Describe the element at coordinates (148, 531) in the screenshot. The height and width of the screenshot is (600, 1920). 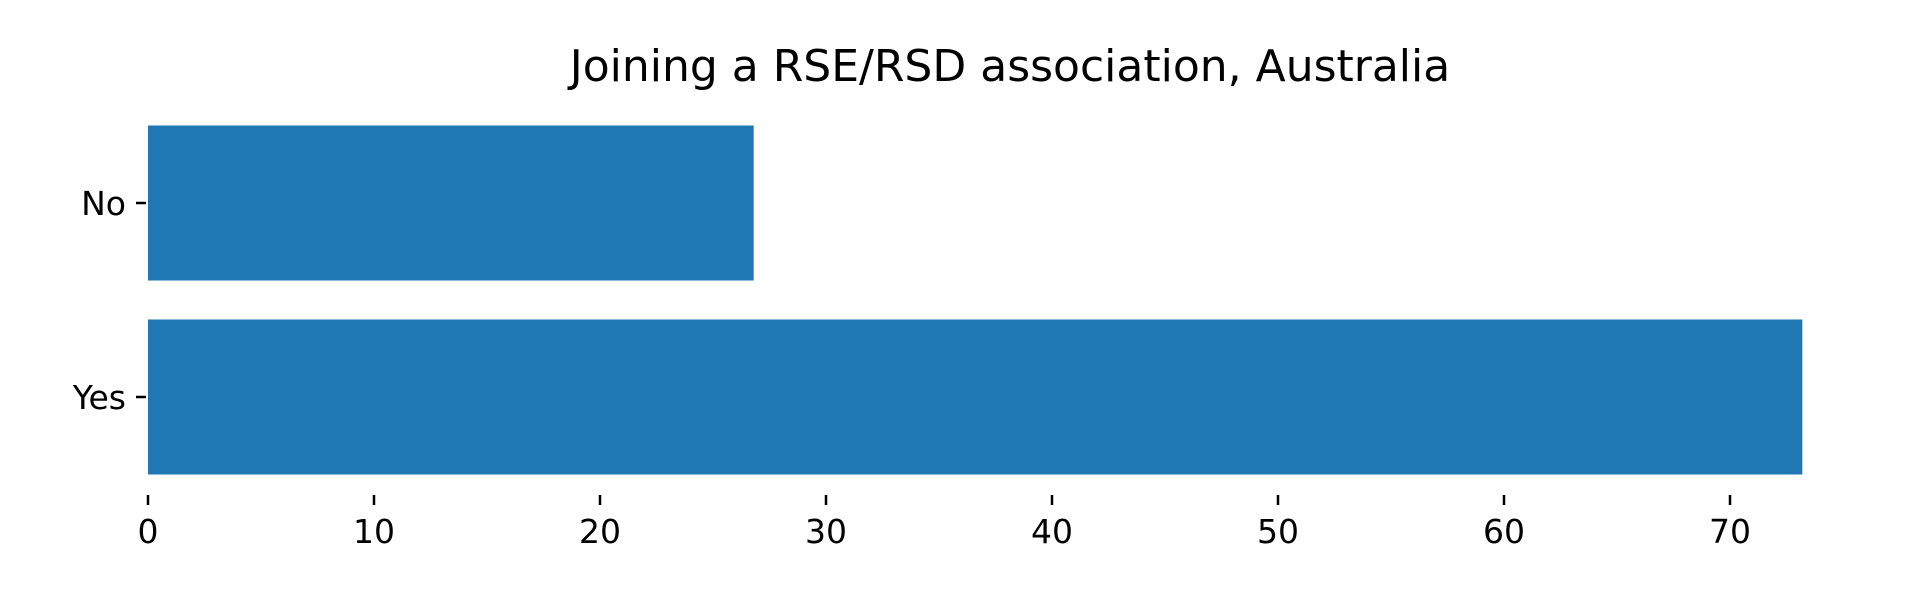
I see `x-tick-label-0: 0` at that location.